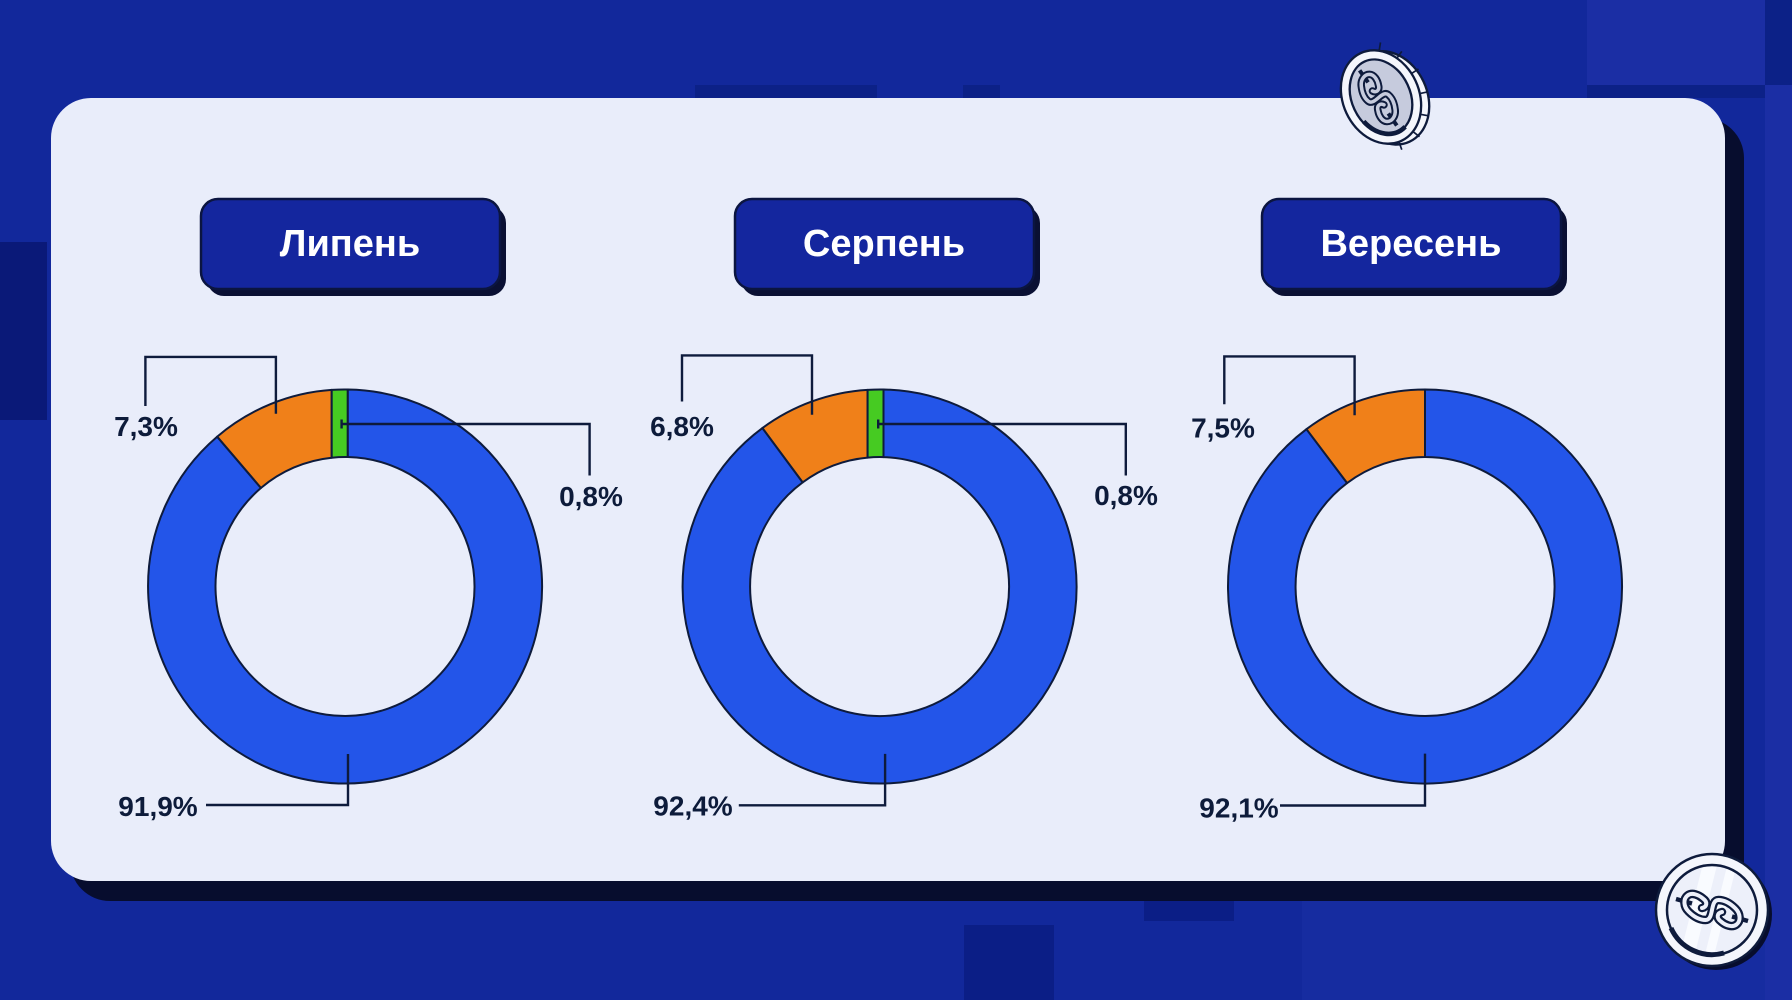 The image size is (1792, 1000). Describe the element at coordinates (350, 244) in the screenshot. I see `svg-text: Липень` at that location.